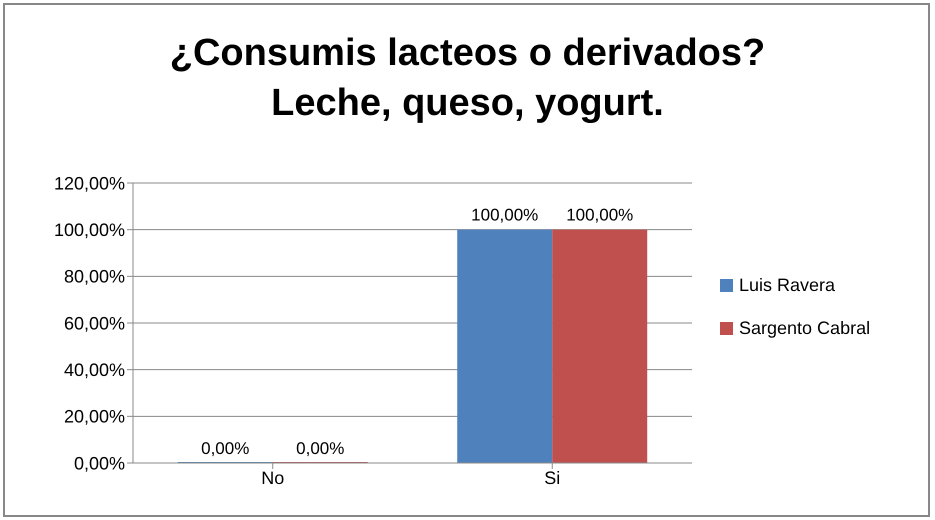 The width and height of the screenshot is (935, 520). Describe the element at coordinates (94, 276) in the screenshot. I see `y-tick-label: 80,00%` at that location.